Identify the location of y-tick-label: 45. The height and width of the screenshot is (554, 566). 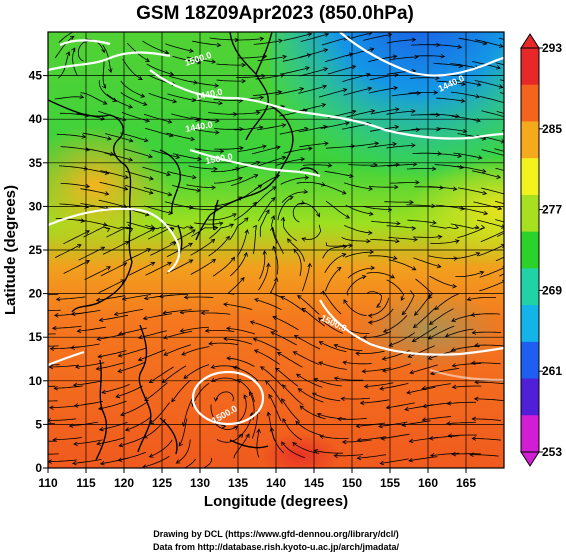
(36, 76).